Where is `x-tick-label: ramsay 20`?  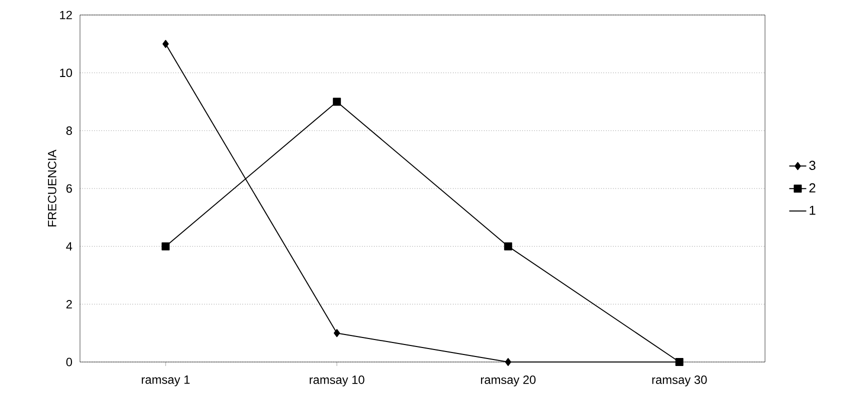 x-tick-label: ramsay 20 is located at coordinates (508, 381).